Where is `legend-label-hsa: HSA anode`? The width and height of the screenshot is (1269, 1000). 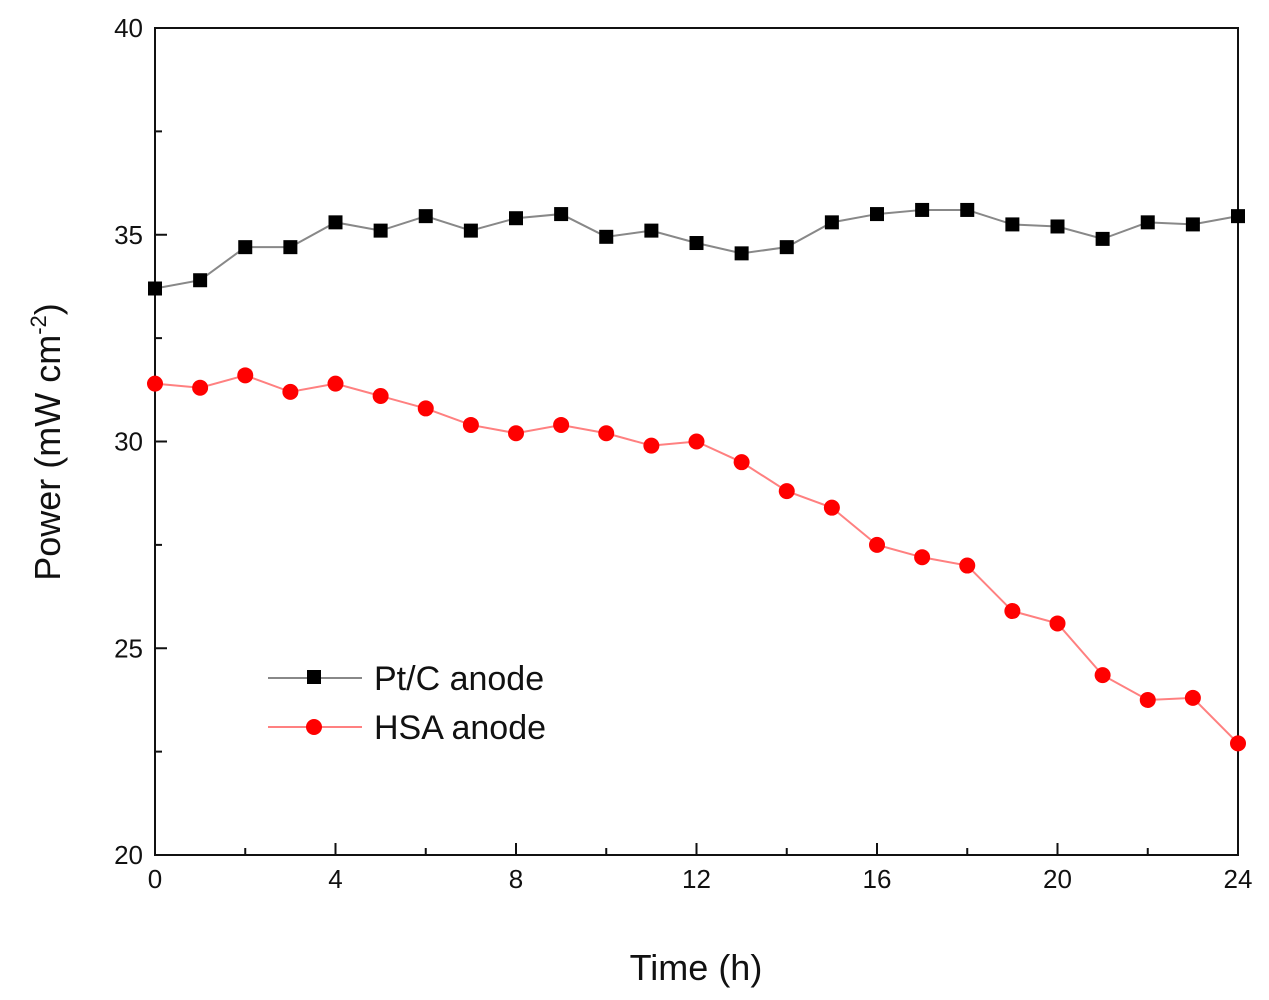
legend-label-hsa: HSA anode is located at coordinates (460, 728).